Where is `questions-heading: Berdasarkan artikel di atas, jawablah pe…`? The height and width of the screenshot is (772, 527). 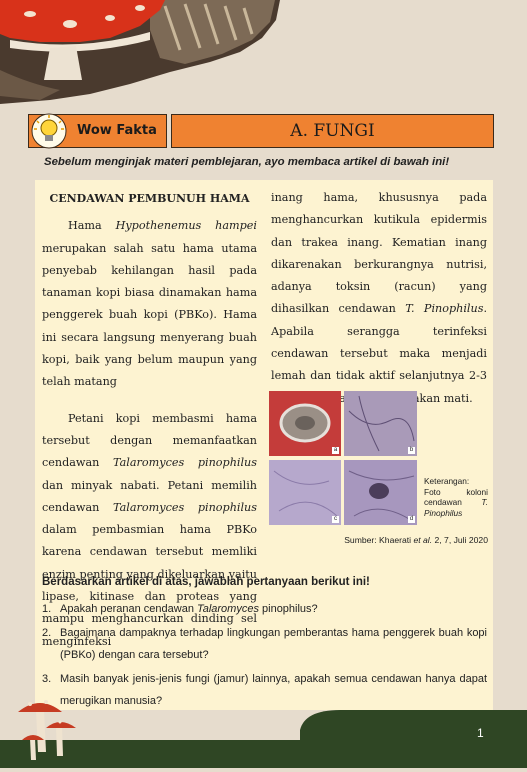 questions-heading: Berdasarkan artikel di atas, jawablah pe… is located at coordinates (206, 582).